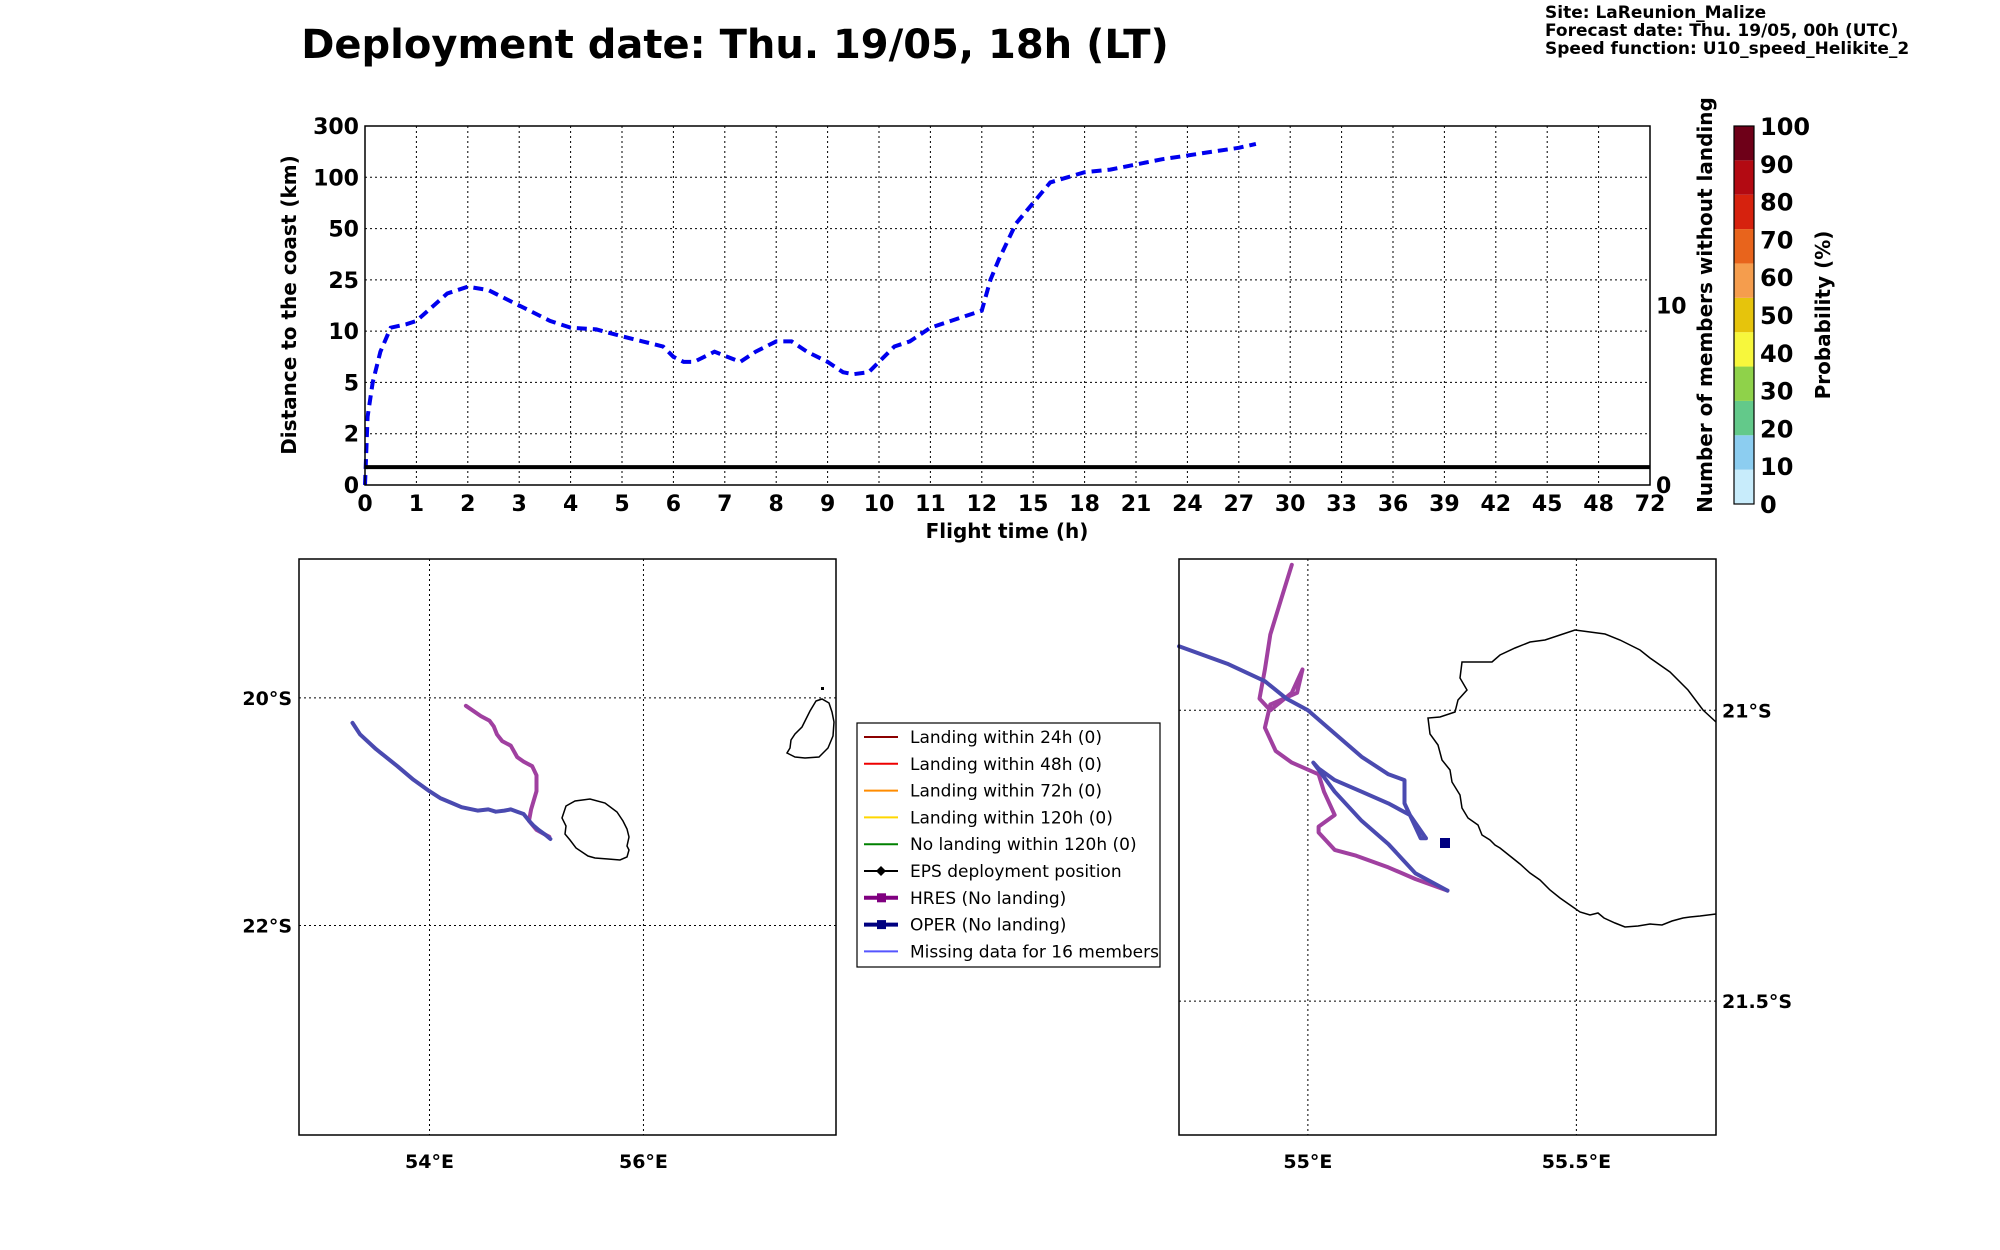 The width and height of the screenshot is (2000, 1250). What do you see at coordinates (1547, 504) in the screenshot?
I see `x-tick-label: 45` at bounding box center [1547, 504].